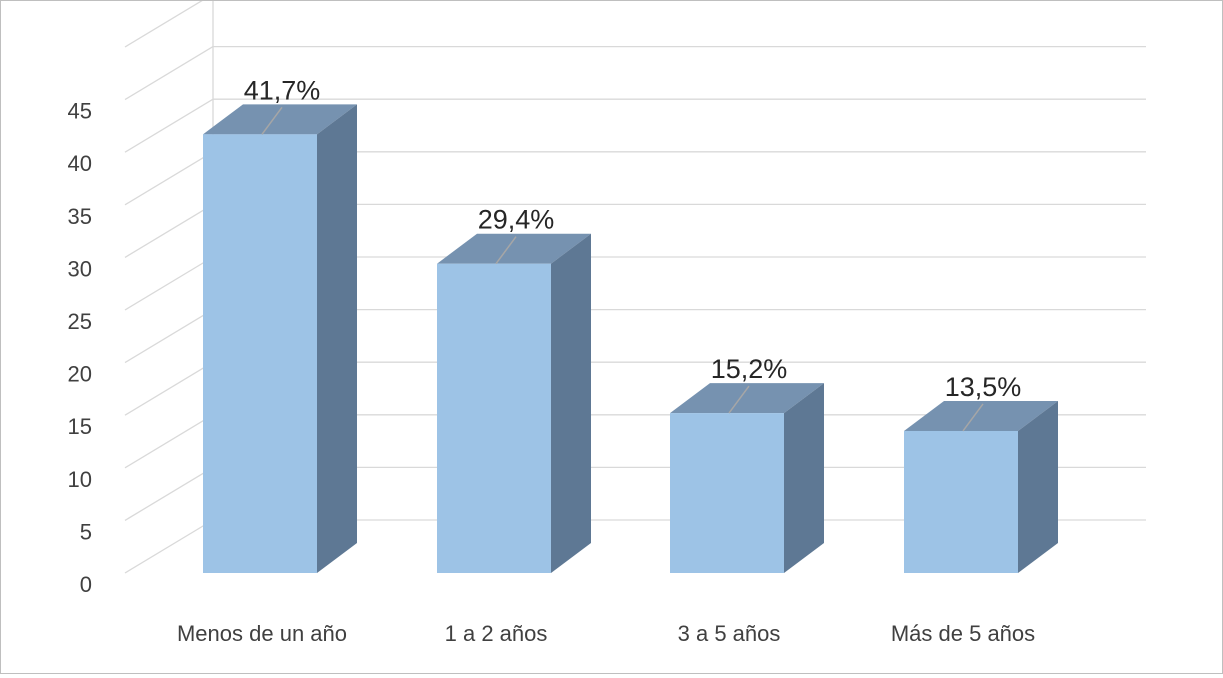 This screenshot has height=678, width=1223. I want to click on y-tick-label: 35, so click(80, 216).